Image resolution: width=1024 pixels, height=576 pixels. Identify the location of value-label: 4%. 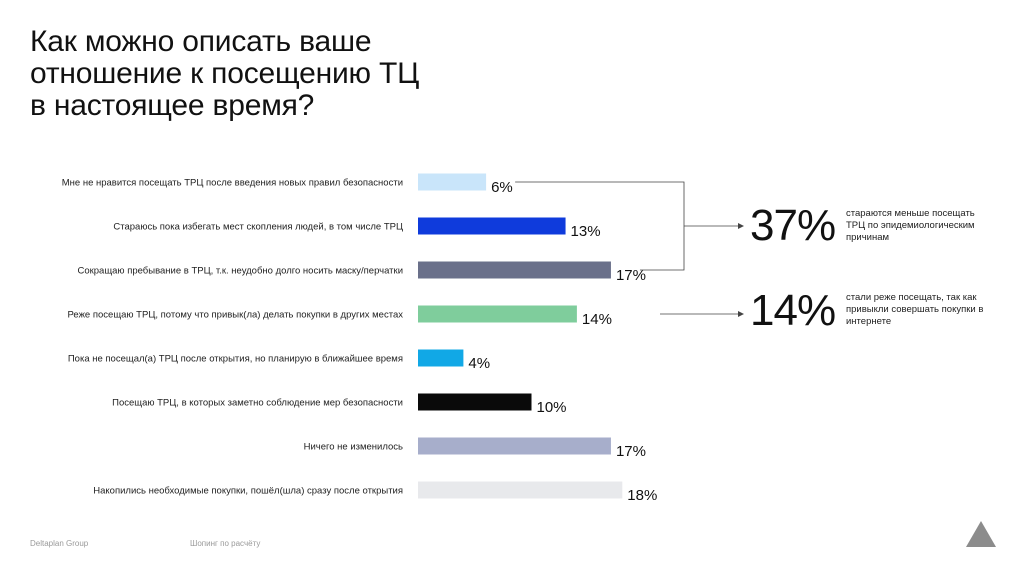
(479, 363).